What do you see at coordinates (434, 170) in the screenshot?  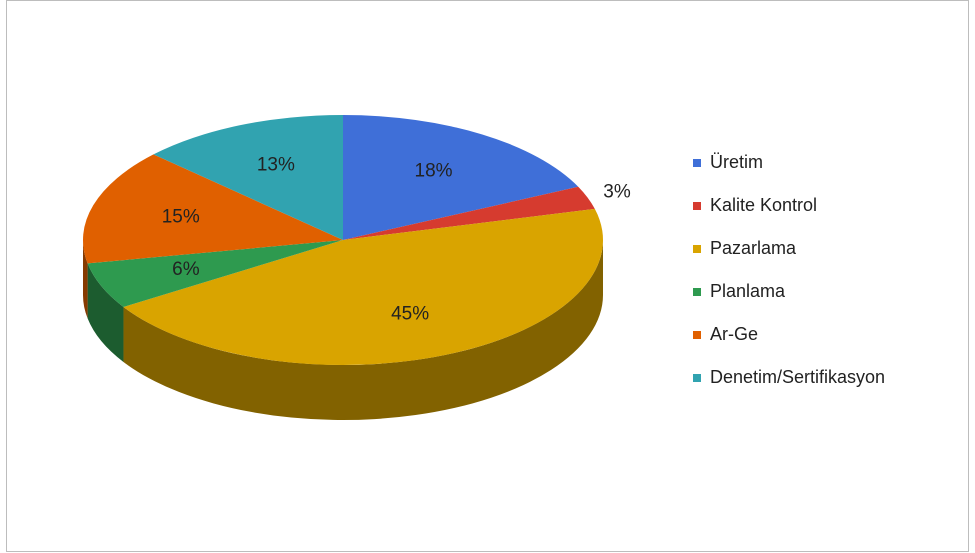 I see `data-label: 18%` at bounding box center [434, 170].